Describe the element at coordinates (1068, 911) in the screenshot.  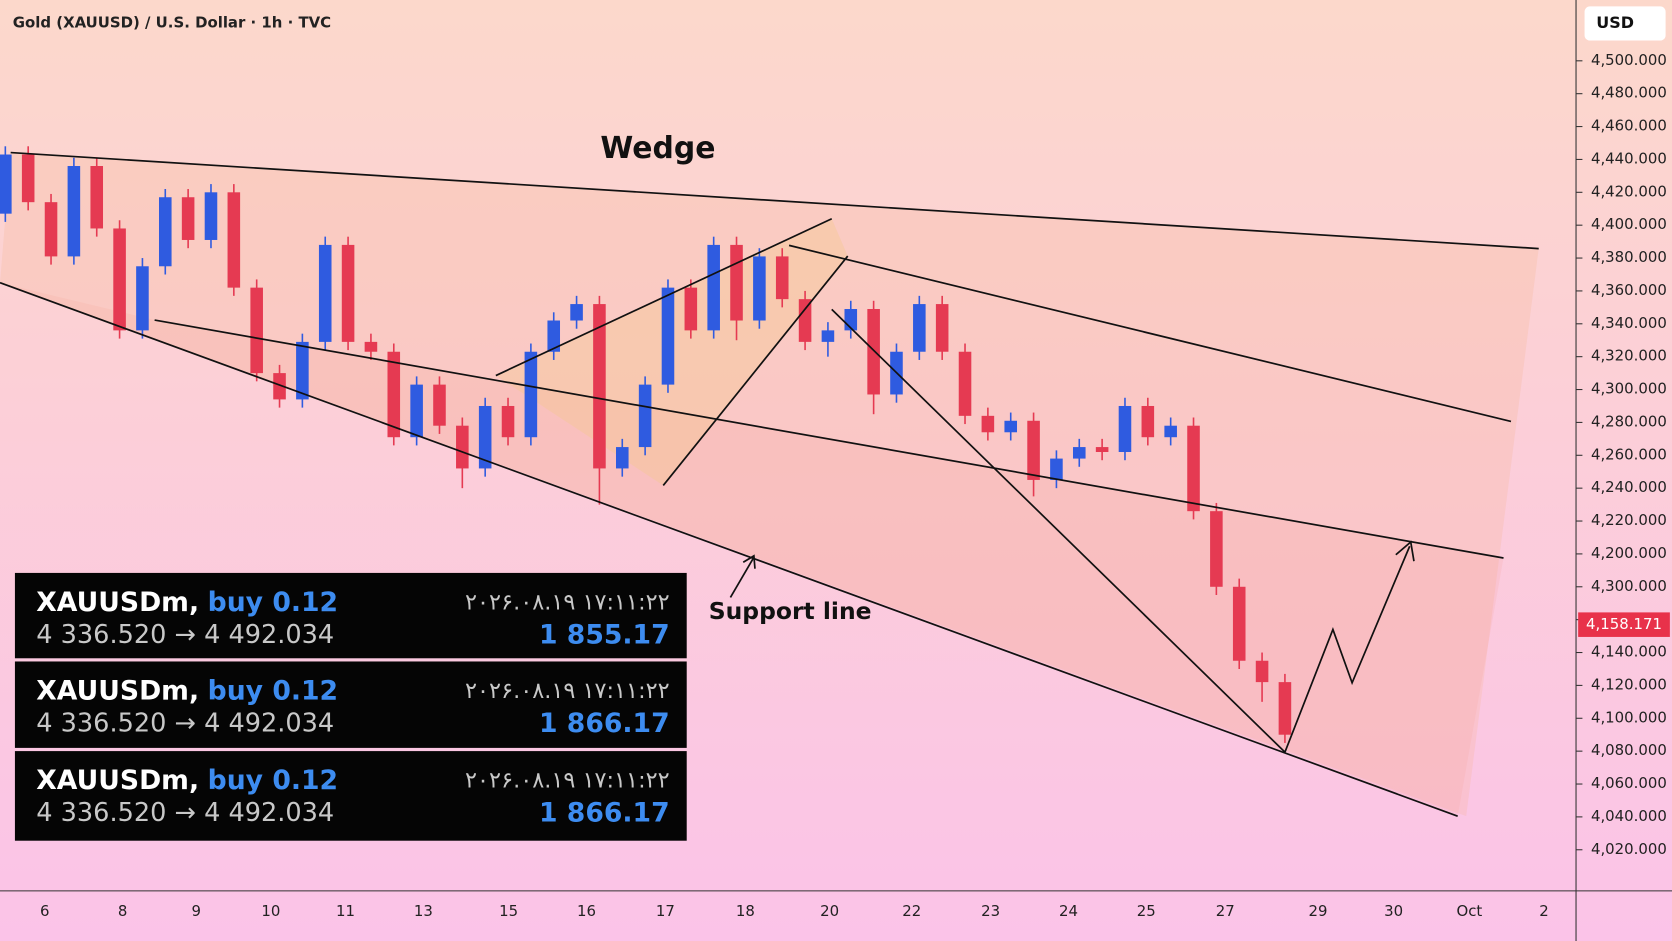
I see `x-tick-label: 24` at that location.